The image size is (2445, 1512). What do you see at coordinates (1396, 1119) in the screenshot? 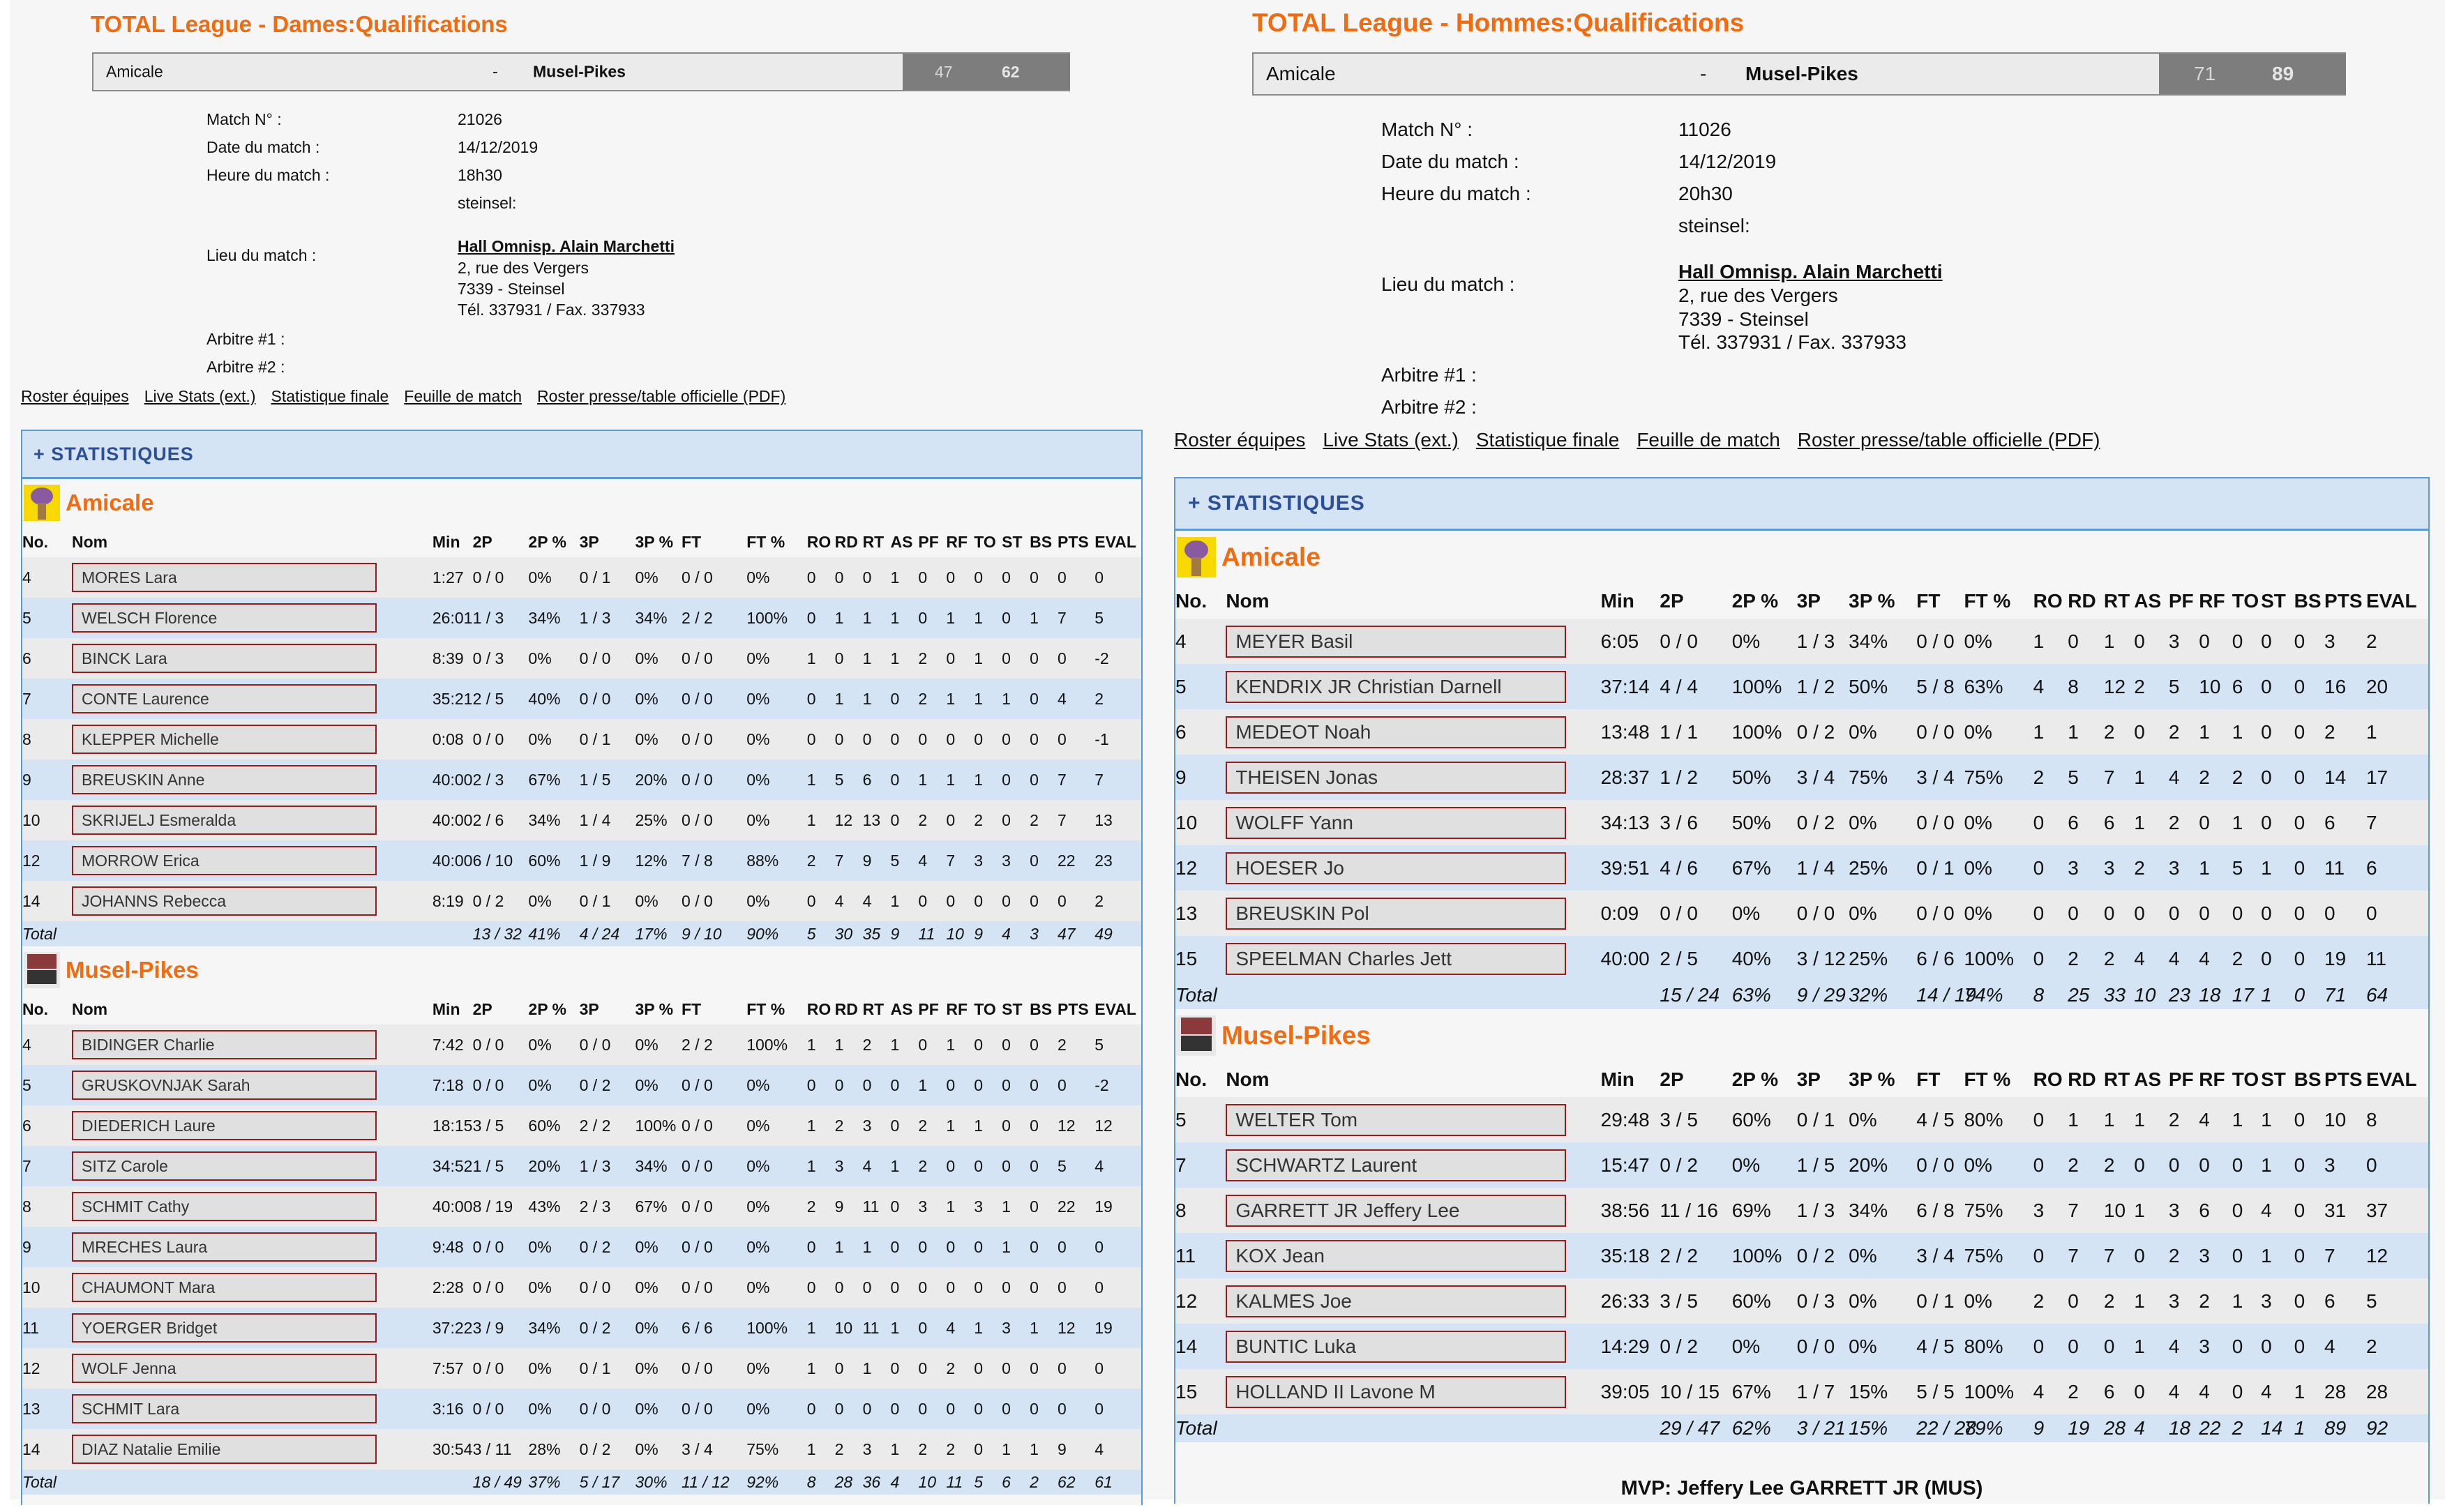
I see `player-name-link: WELTER Tom` at bounding box center [1396, 1119].